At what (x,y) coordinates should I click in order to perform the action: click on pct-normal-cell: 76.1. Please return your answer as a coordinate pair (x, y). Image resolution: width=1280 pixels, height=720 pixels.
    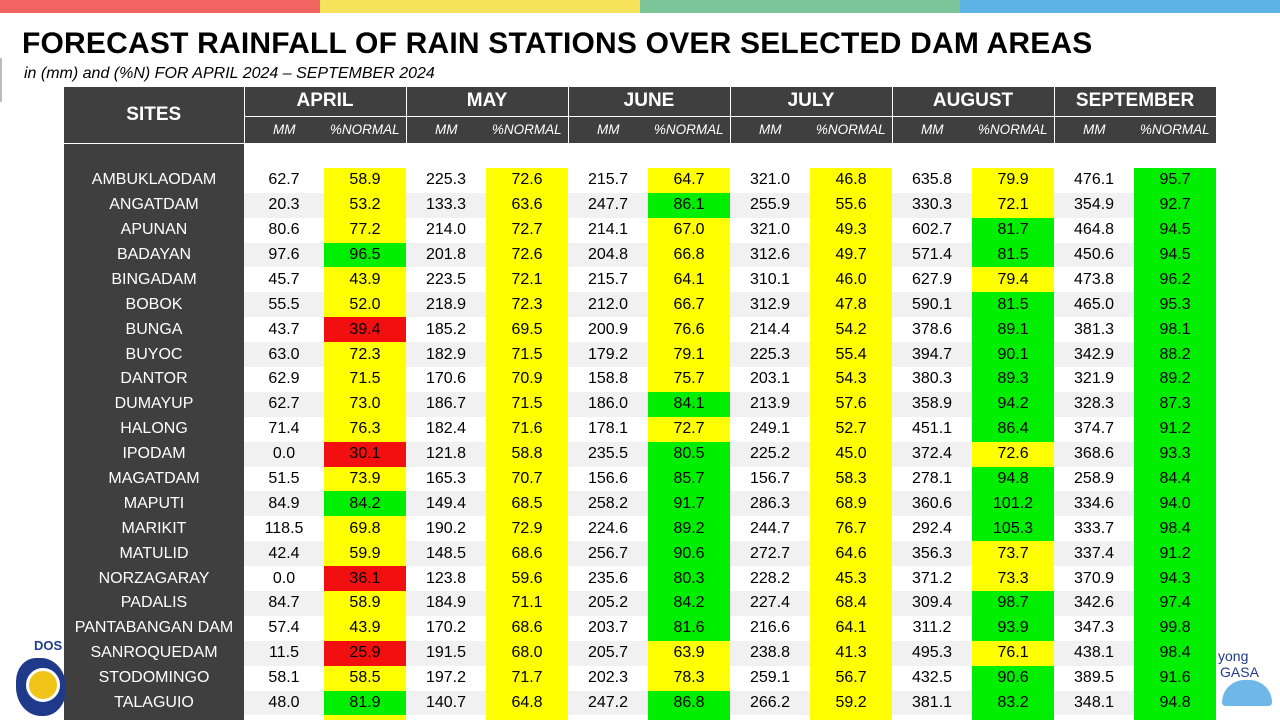
    Looking at the image, I should click on (1013, 653).